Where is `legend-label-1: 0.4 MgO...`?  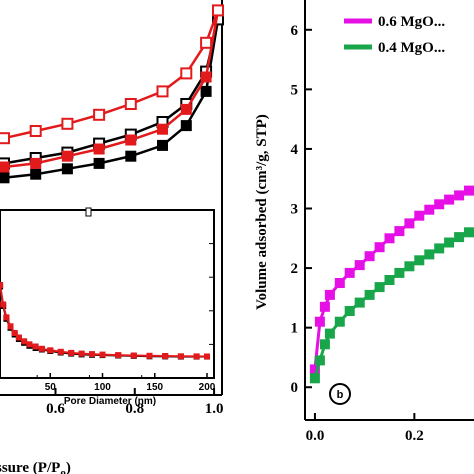 legend-label-1: 0.4 MgO... is located at coordinates (411, 48).